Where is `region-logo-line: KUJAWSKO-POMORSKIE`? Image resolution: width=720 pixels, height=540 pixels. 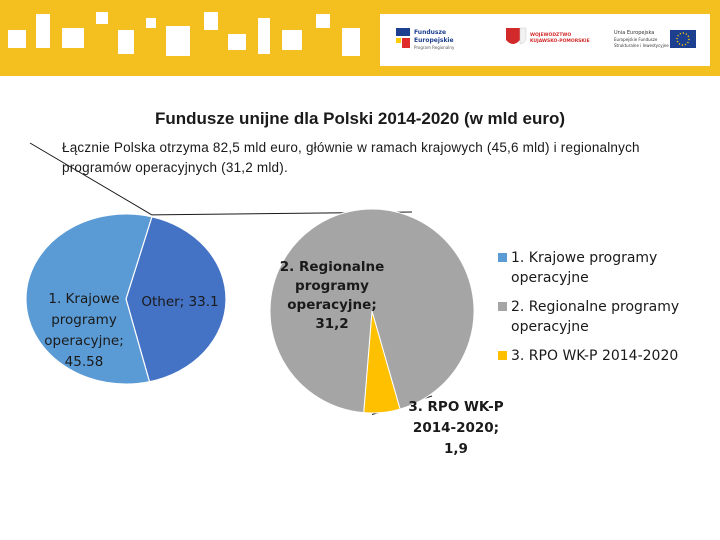
region-logo-line: KUJAWSKO-POMORSKIE is located at coordinates (560, 41).